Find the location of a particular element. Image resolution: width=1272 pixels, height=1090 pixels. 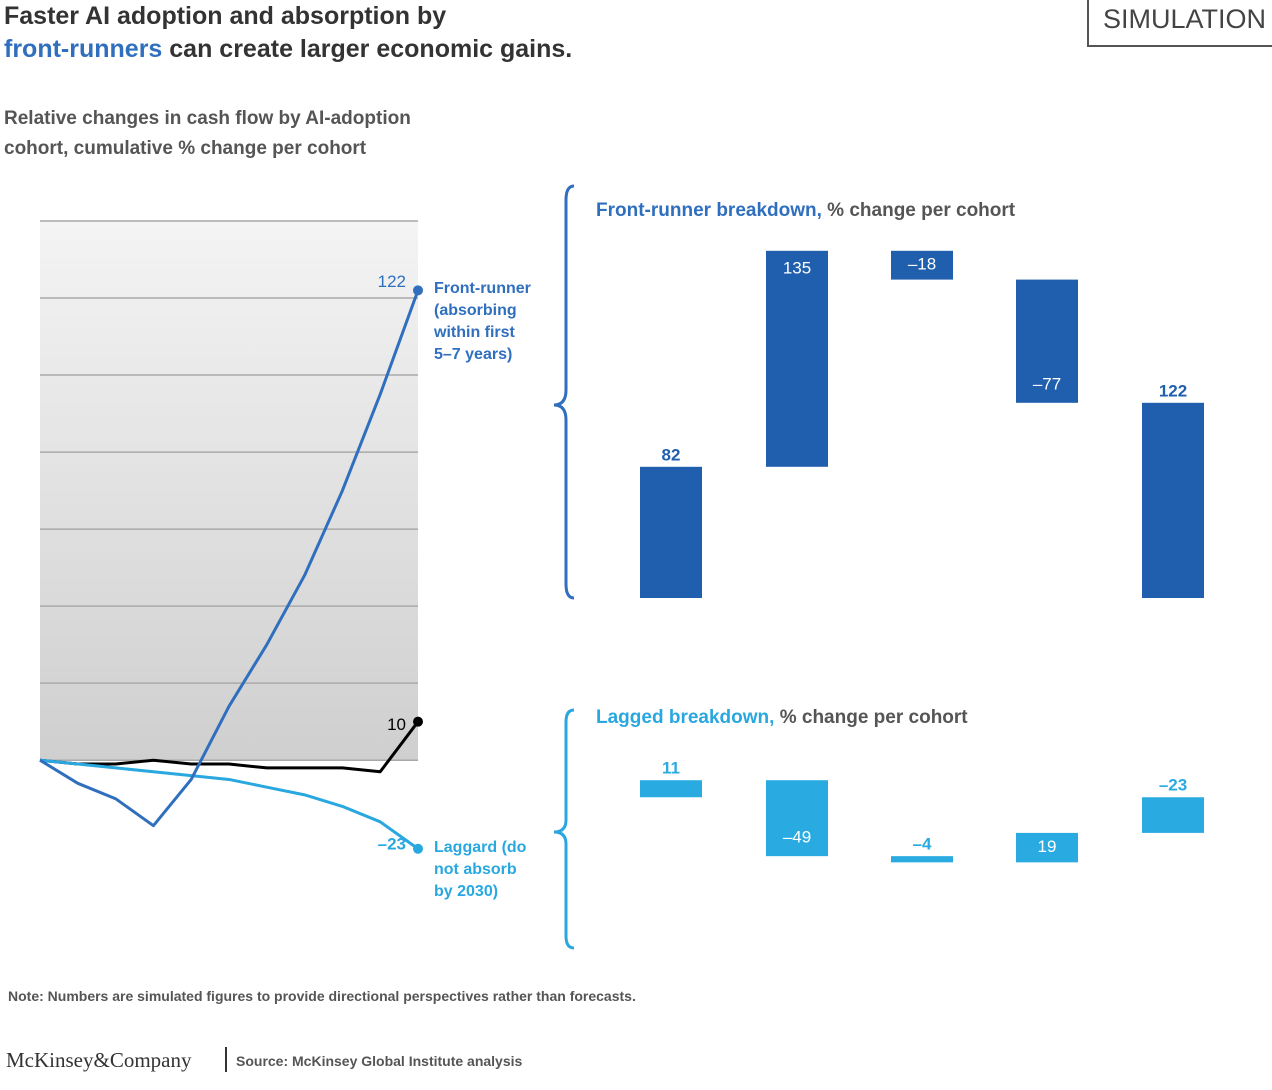

end-label: 122 is located at coordinates (392, 281).